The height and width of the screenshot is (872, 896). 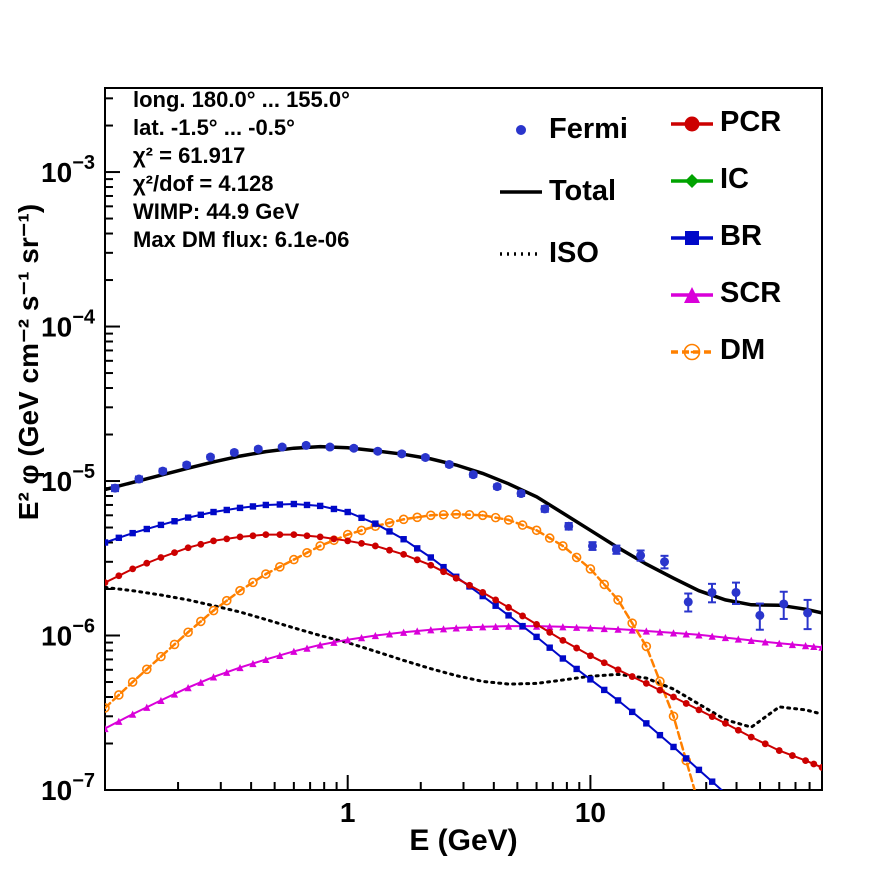 I want to click on y-tick-label: 10⁻³, so click(x=68, y=170).